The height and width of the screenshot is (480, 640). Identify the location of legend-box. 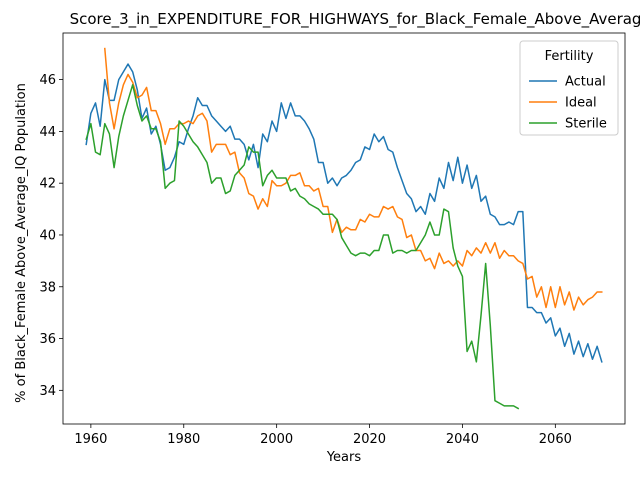
(569, 88).